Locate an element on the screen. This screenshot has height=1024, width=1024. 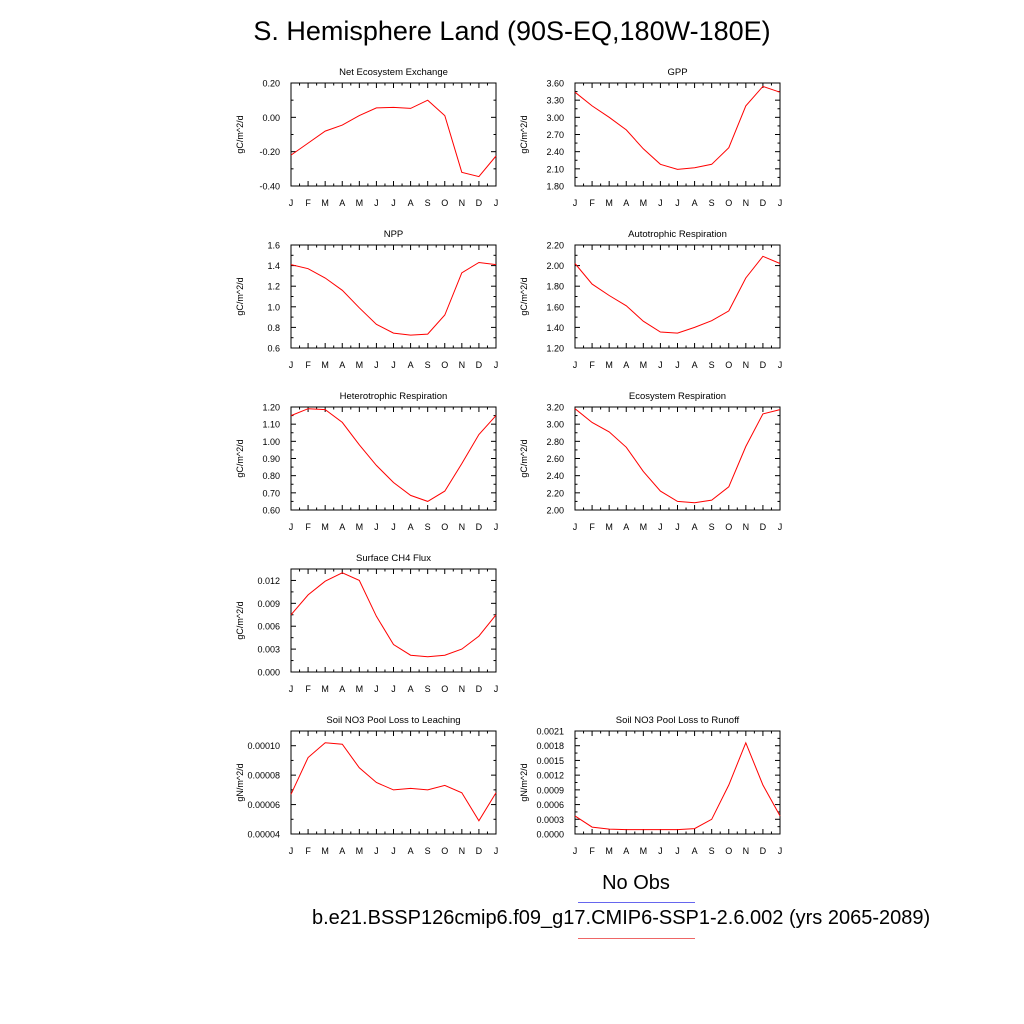
y-tick-label: 3.30 is located at coordinates (555, 101).